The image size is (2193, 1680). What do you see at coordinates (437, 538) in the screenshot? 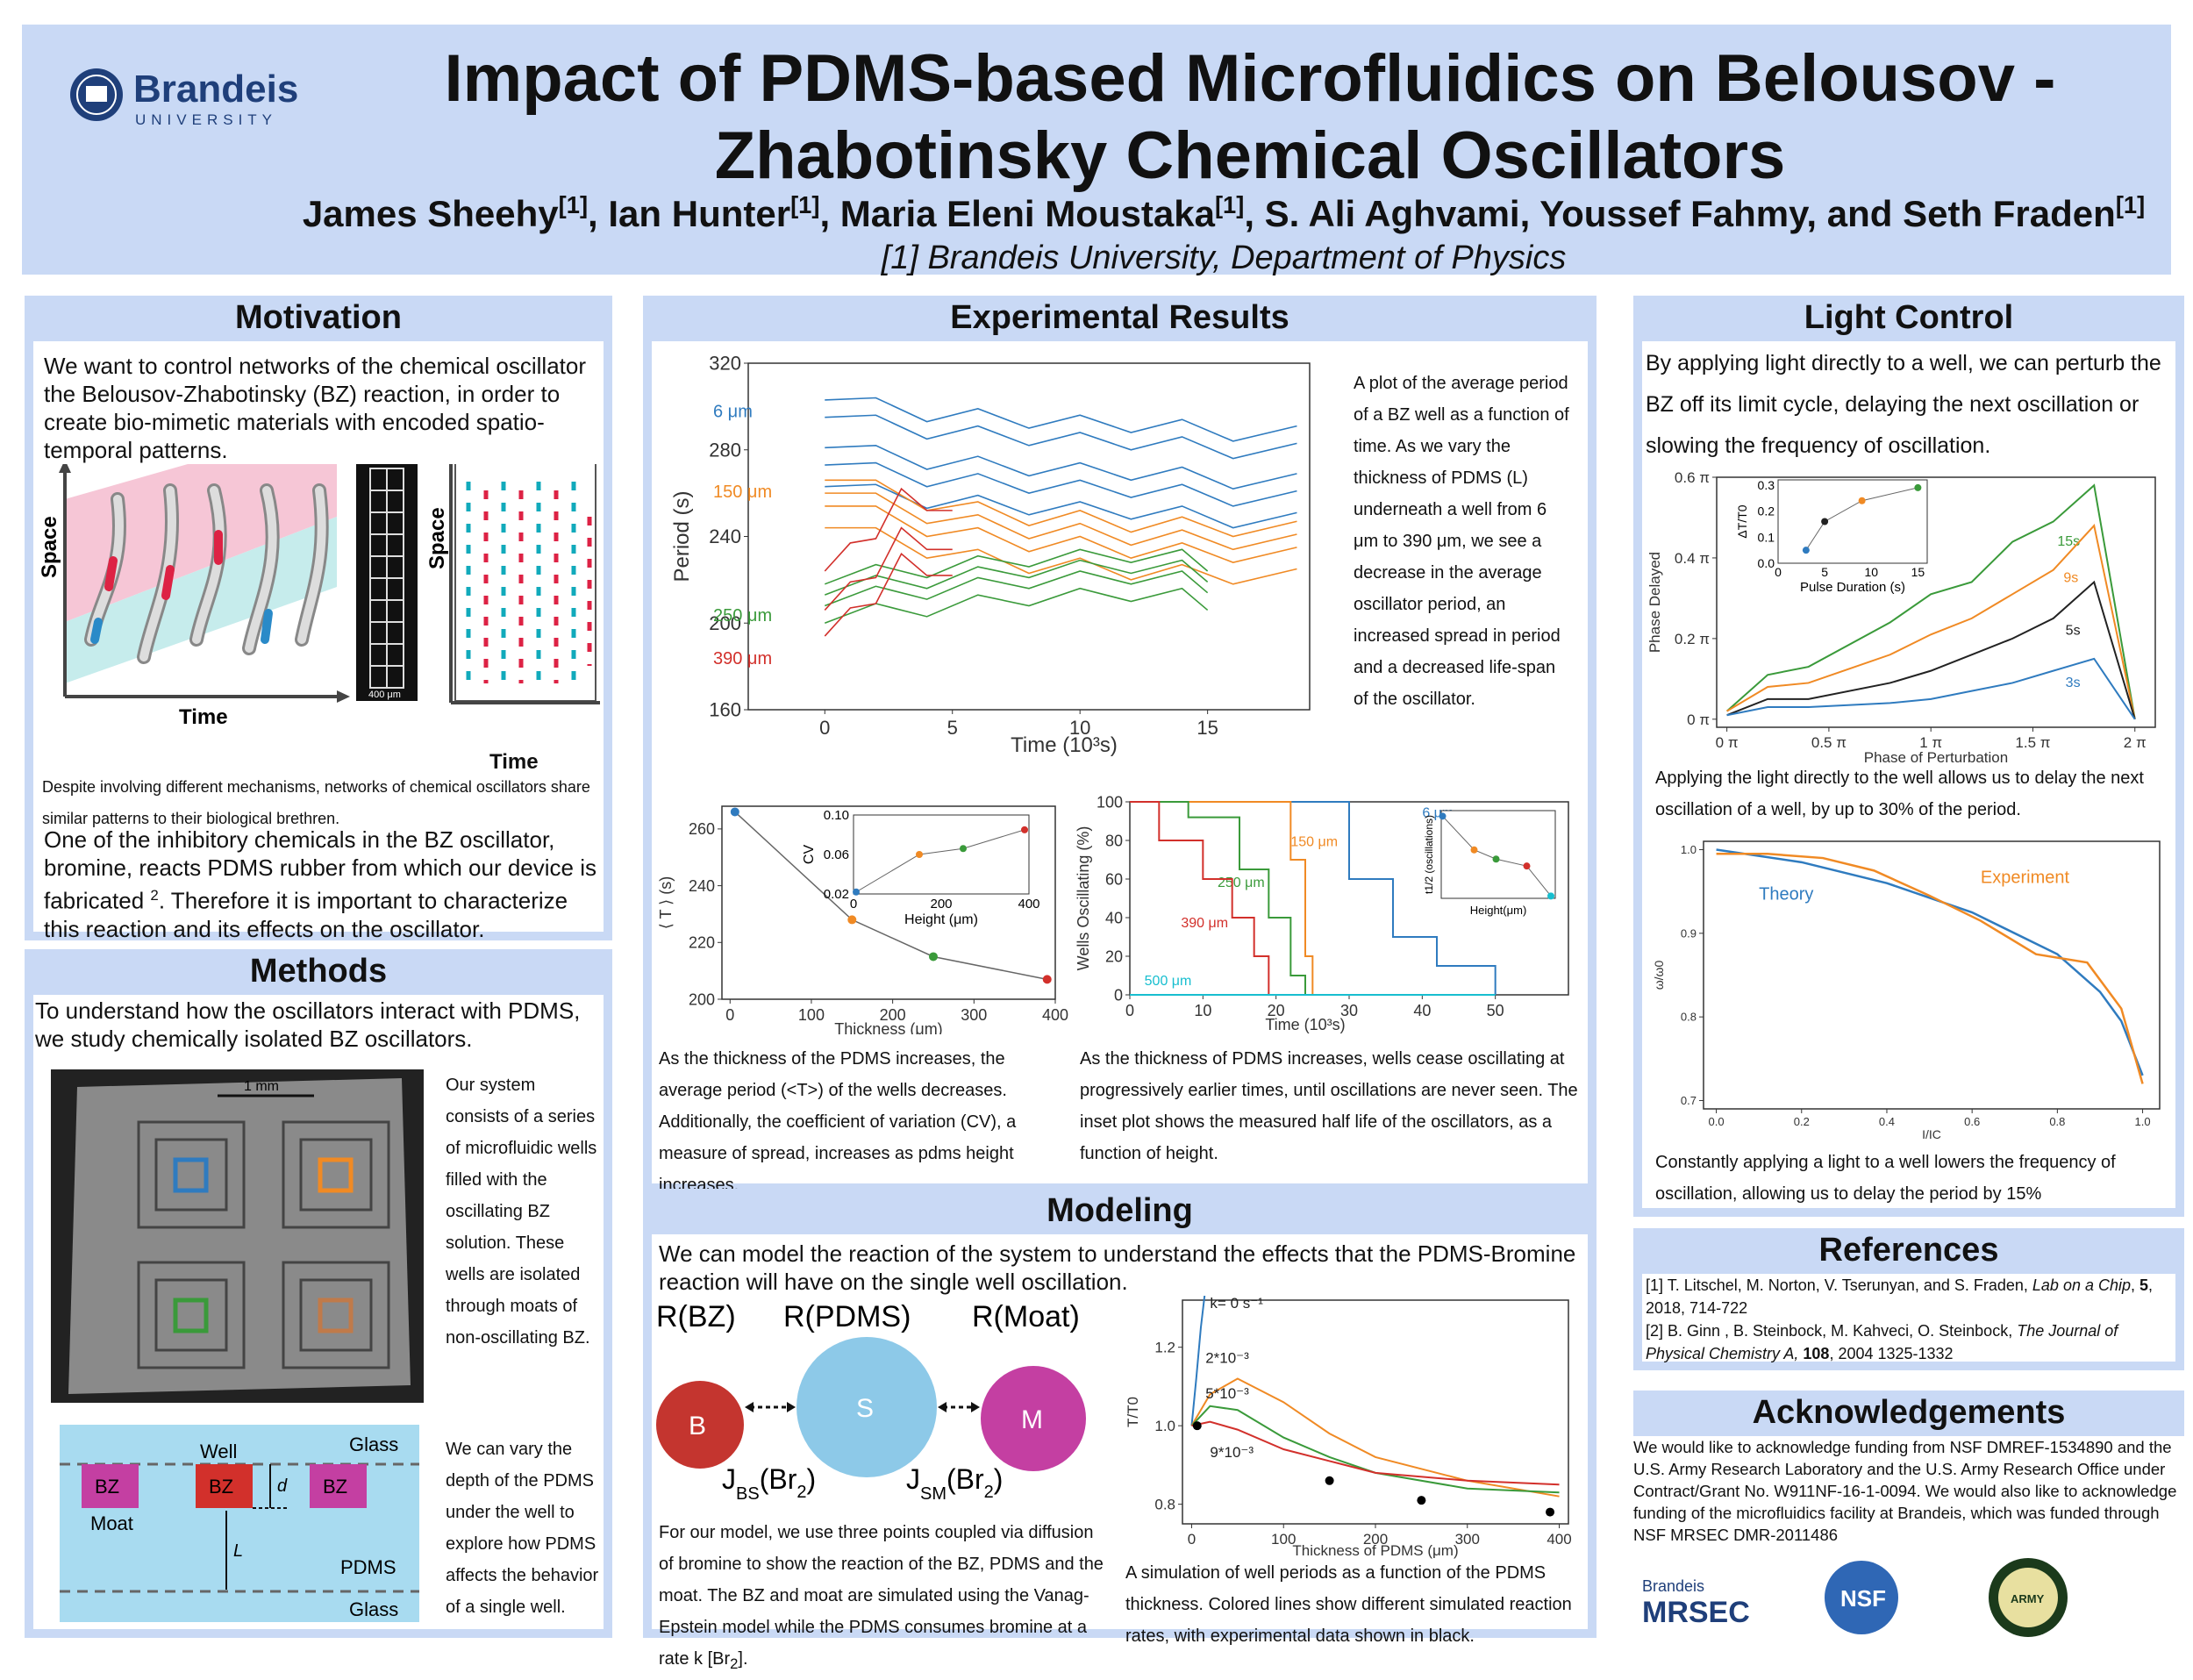
I see `space-label-2: Space` at bounding box center [437, 538].